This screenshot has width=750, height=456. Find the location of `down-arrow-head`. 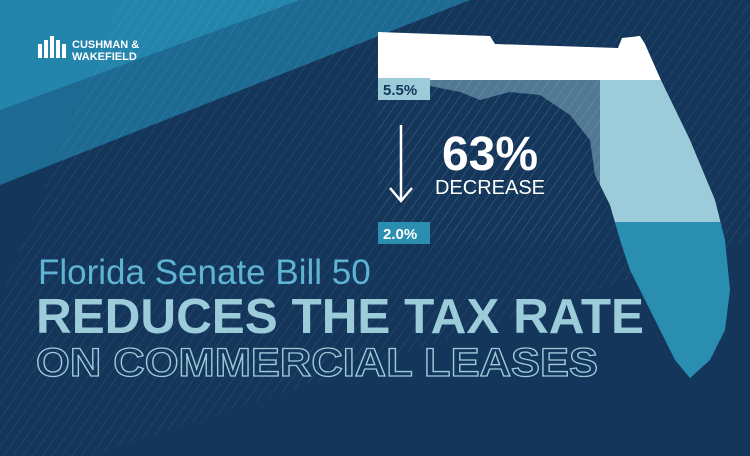

down-arrow-head is located at coordinates (401, 195).